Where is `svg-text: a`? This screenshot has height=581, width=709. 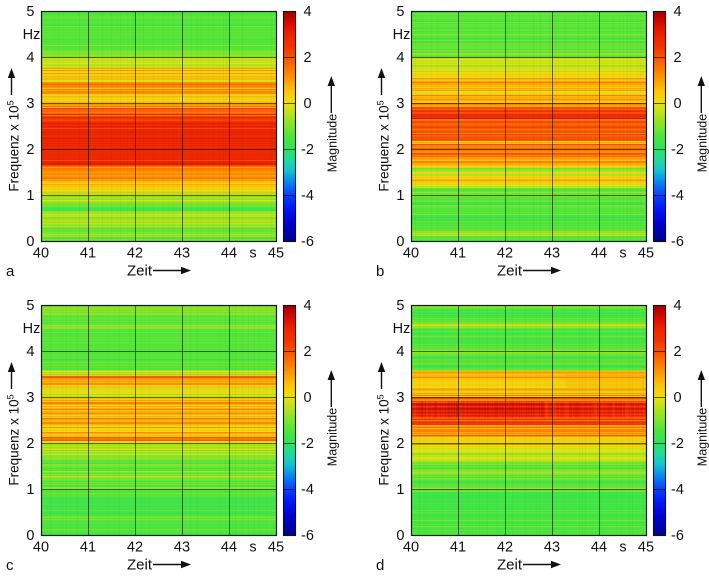
svg-text: a is located at coordinates (10, 271).